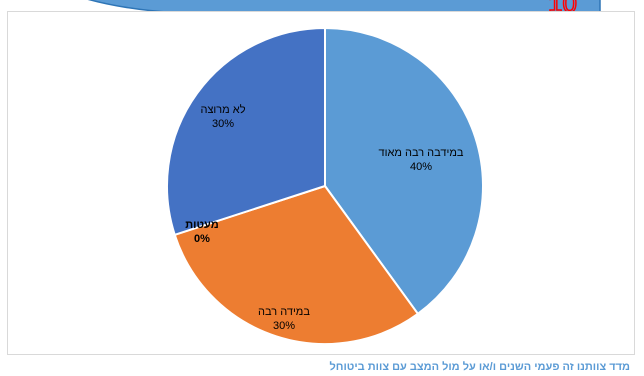 Image resolution: width=644 pixels, height=376 pixels. What do you see at coordinates (284, 312) in the screenshot?
I see `slice-category-label: במידה רבה` at bounding box center [284, 312].